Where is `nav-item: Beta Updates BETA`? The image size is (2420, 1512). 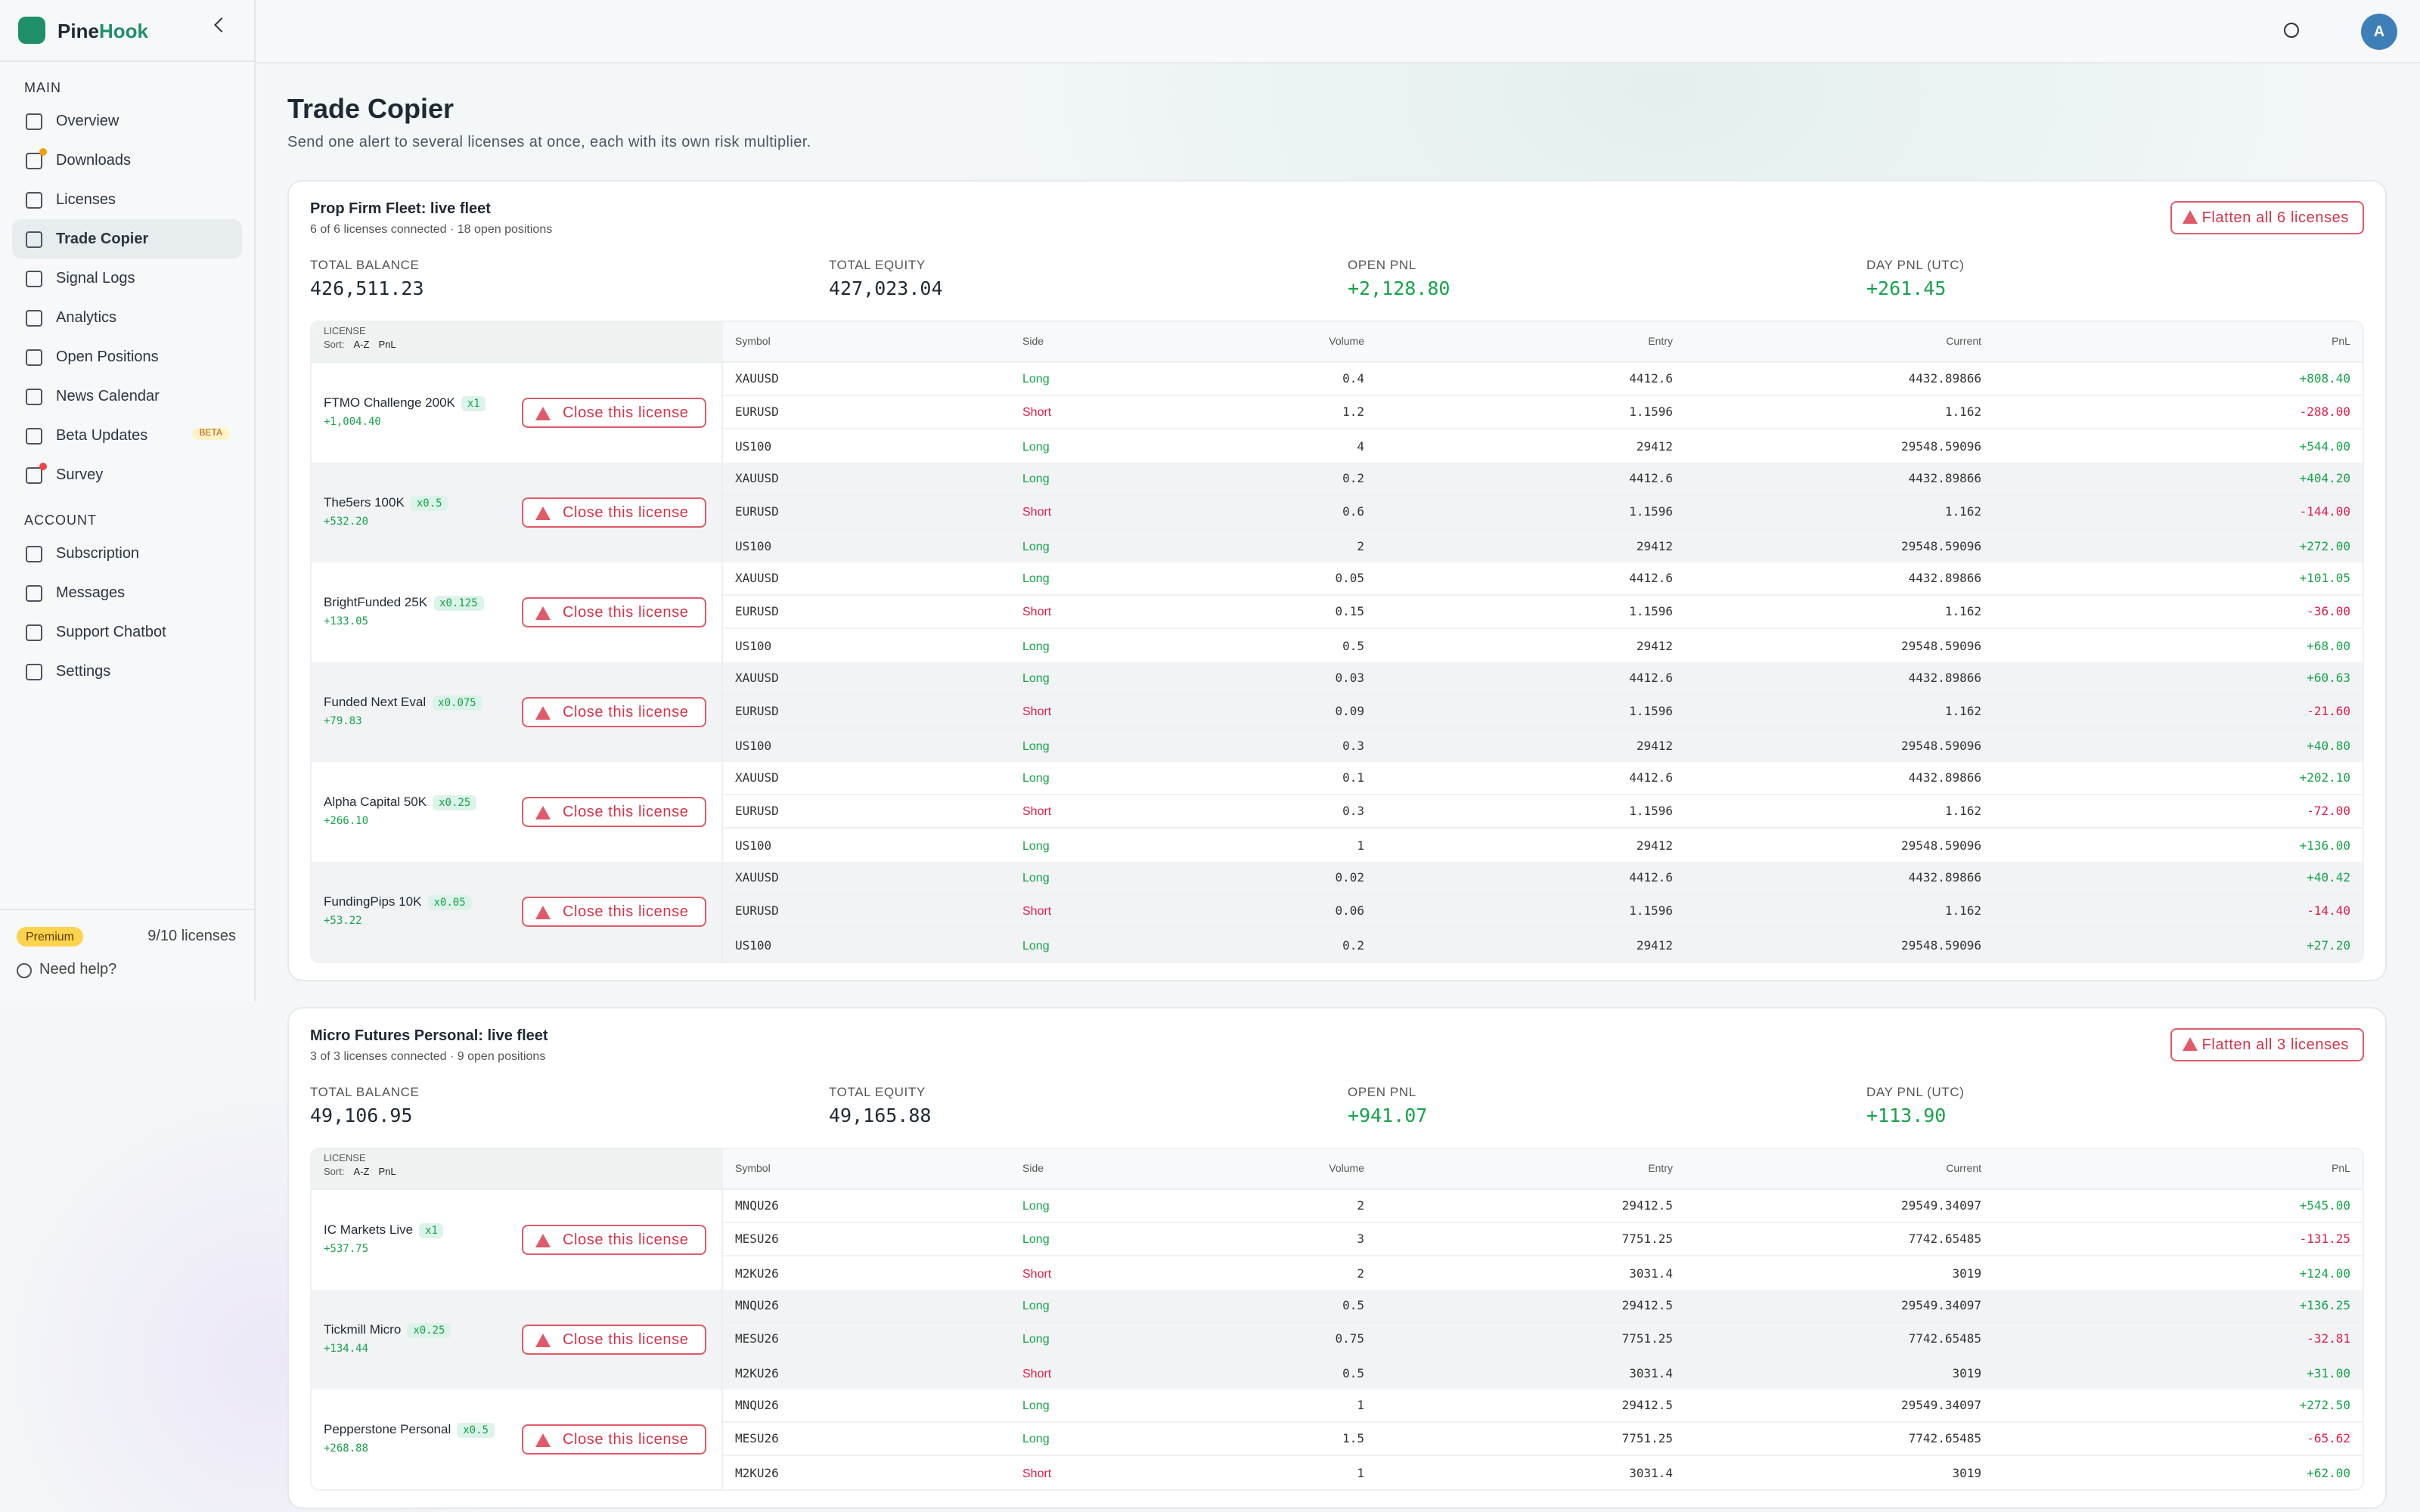 nav-item: Beta Updates BETA is located at coordinates (127, 436).